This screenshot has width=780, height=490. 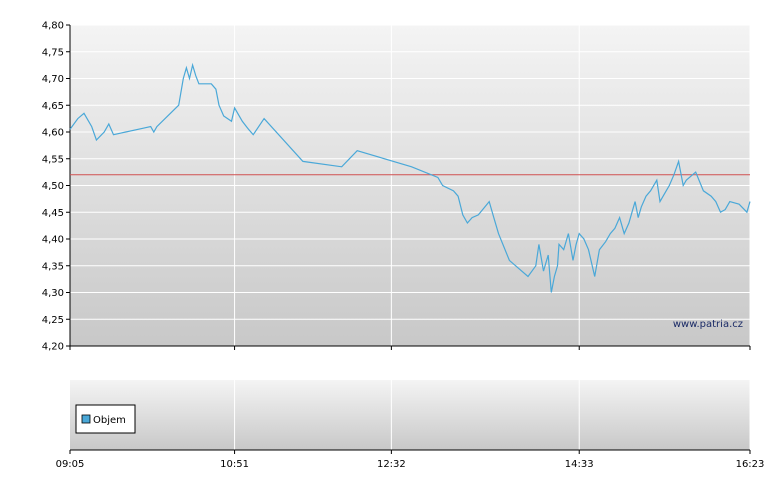 What do you see at coordinates (579, 464) in the screenshot?
I see `x-tick-label: 14:33` at bounding box center [579, 464].